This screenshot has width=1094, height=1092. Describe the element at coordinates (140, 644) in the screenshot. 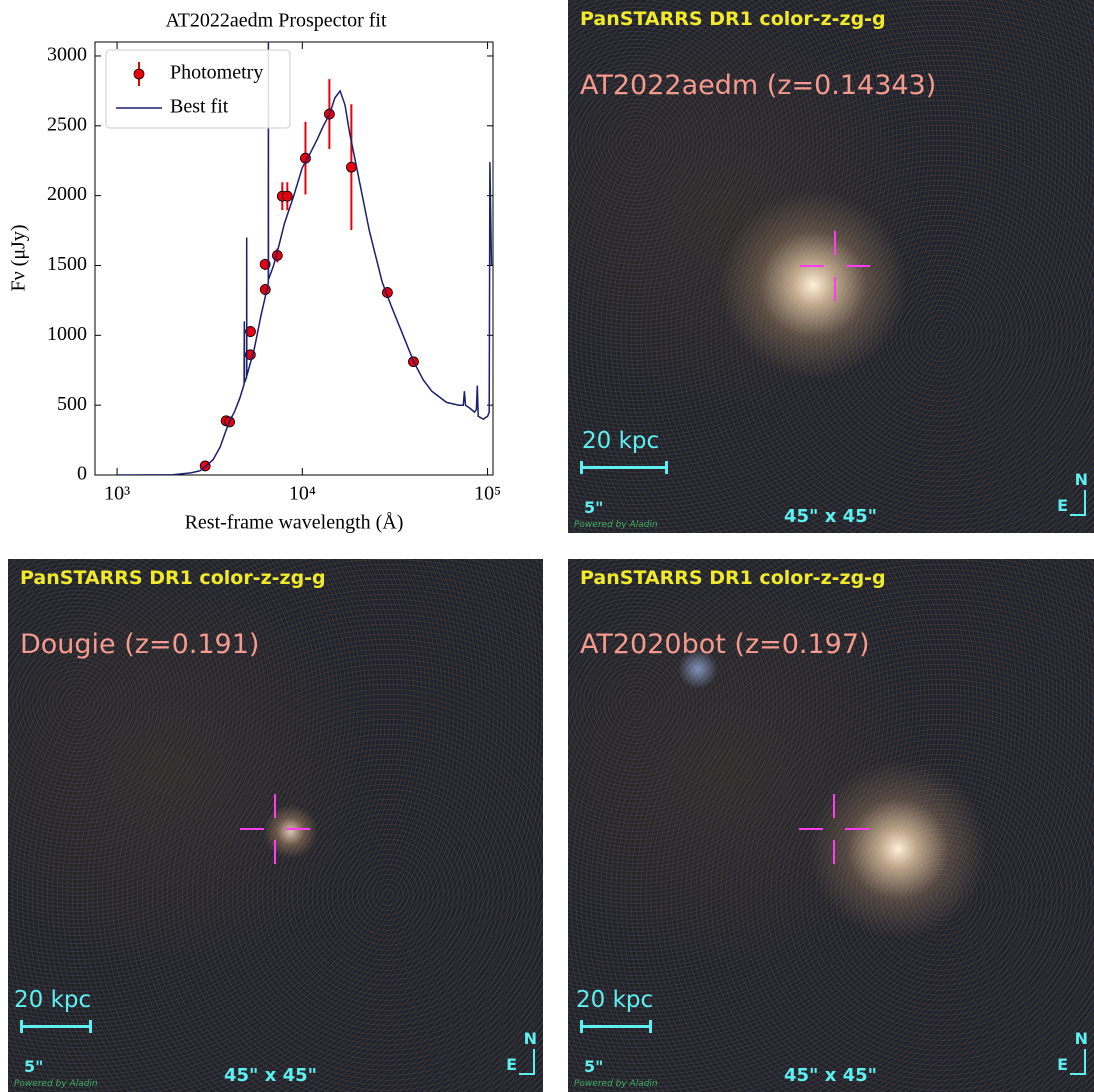

I see `object-label: Dougie (z=0.191)` at that location.